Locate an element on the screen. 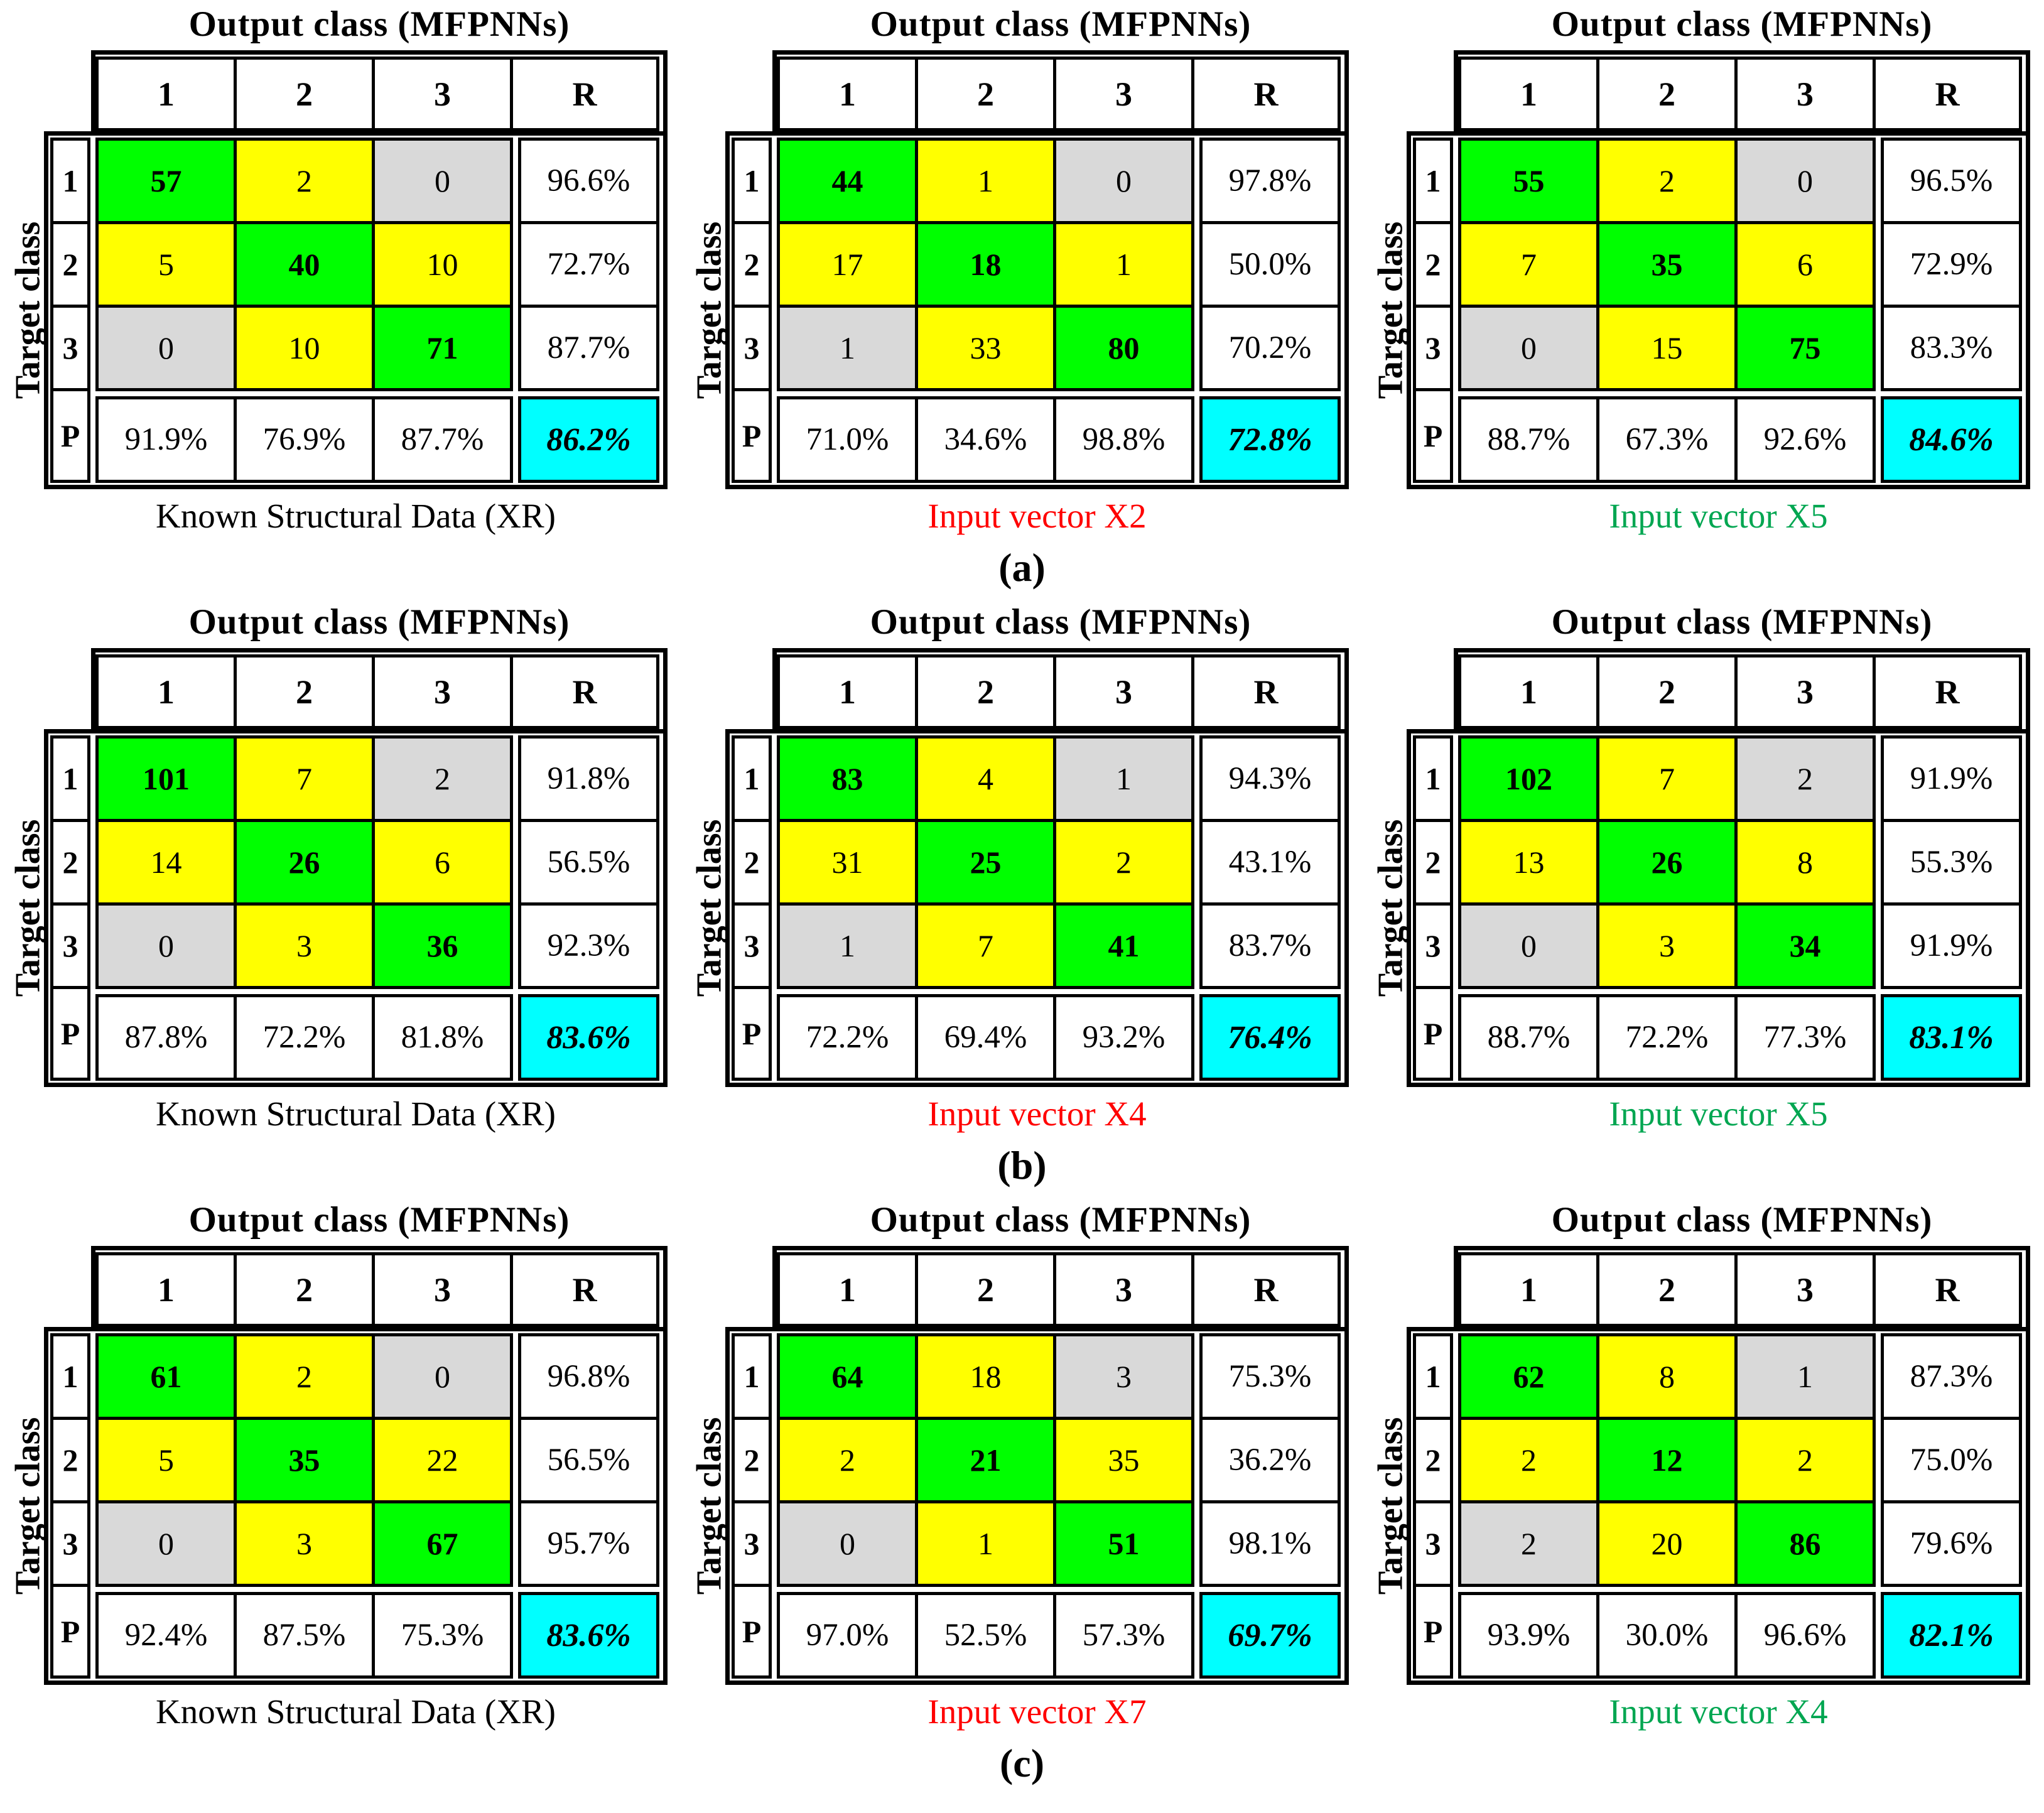 Image resolution: width=2044 pixels, height=1813 pixels. matrix-value-cell: 5 is located at coordinates (166, 264).